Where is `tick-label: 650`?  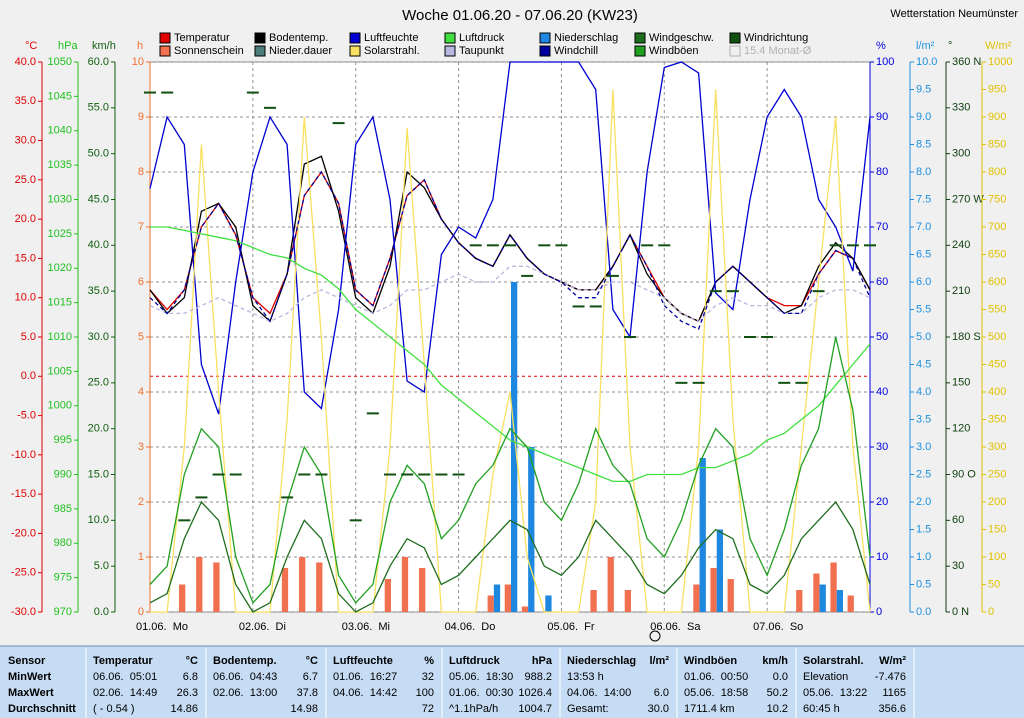
tick-label: 650 is located at coordinates (997, 254).